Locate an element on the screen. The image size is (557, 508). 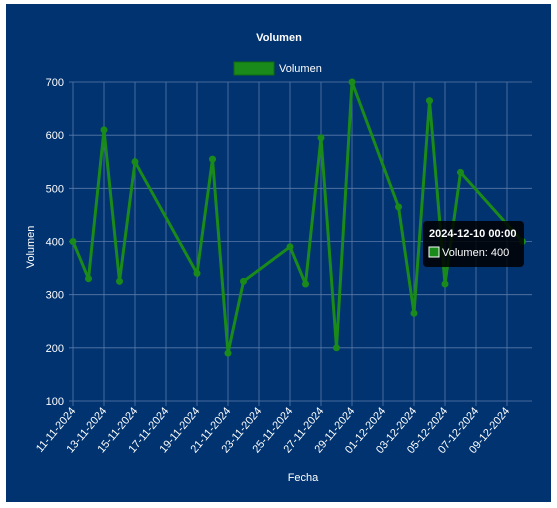
y-tick-label: 100 is located at coordinates (55, 402).